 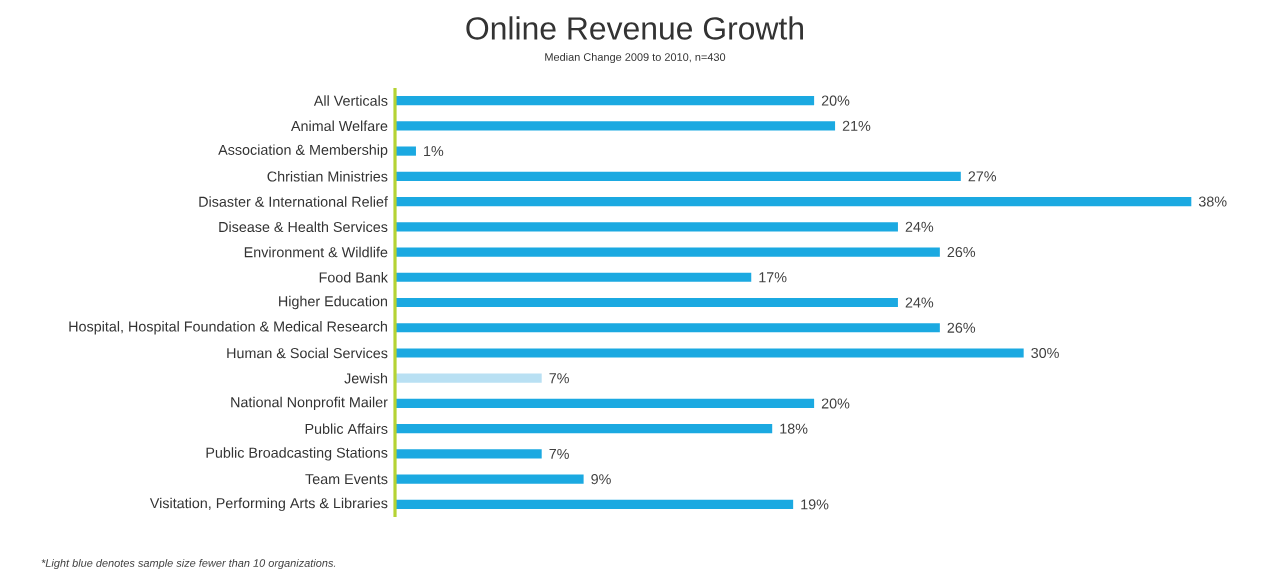 What do you see at coordinates (339, 126) in the screenshot?
I see `y-tick-label: Animal Welfare` at bounding box center [339, 126].